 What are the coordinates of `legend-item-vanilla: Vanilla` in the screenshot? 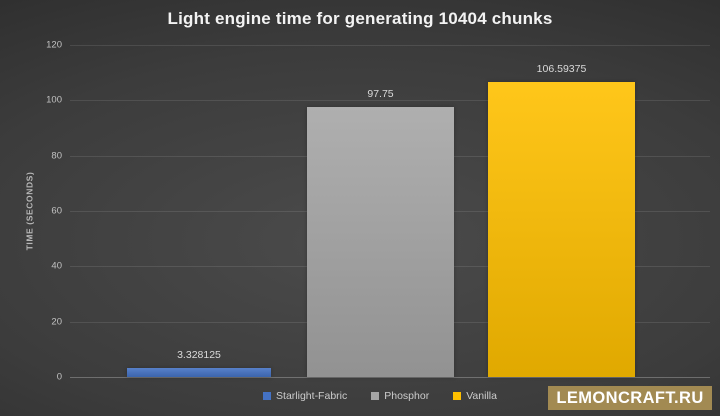 It's located at (475, 396).